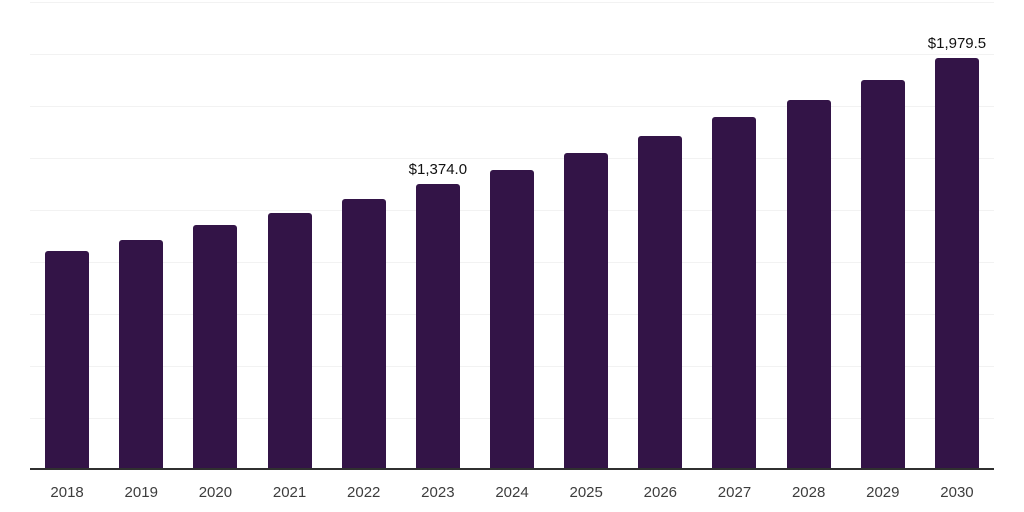  I want to click on x-tick-2024: 2024, so click(512, 492).